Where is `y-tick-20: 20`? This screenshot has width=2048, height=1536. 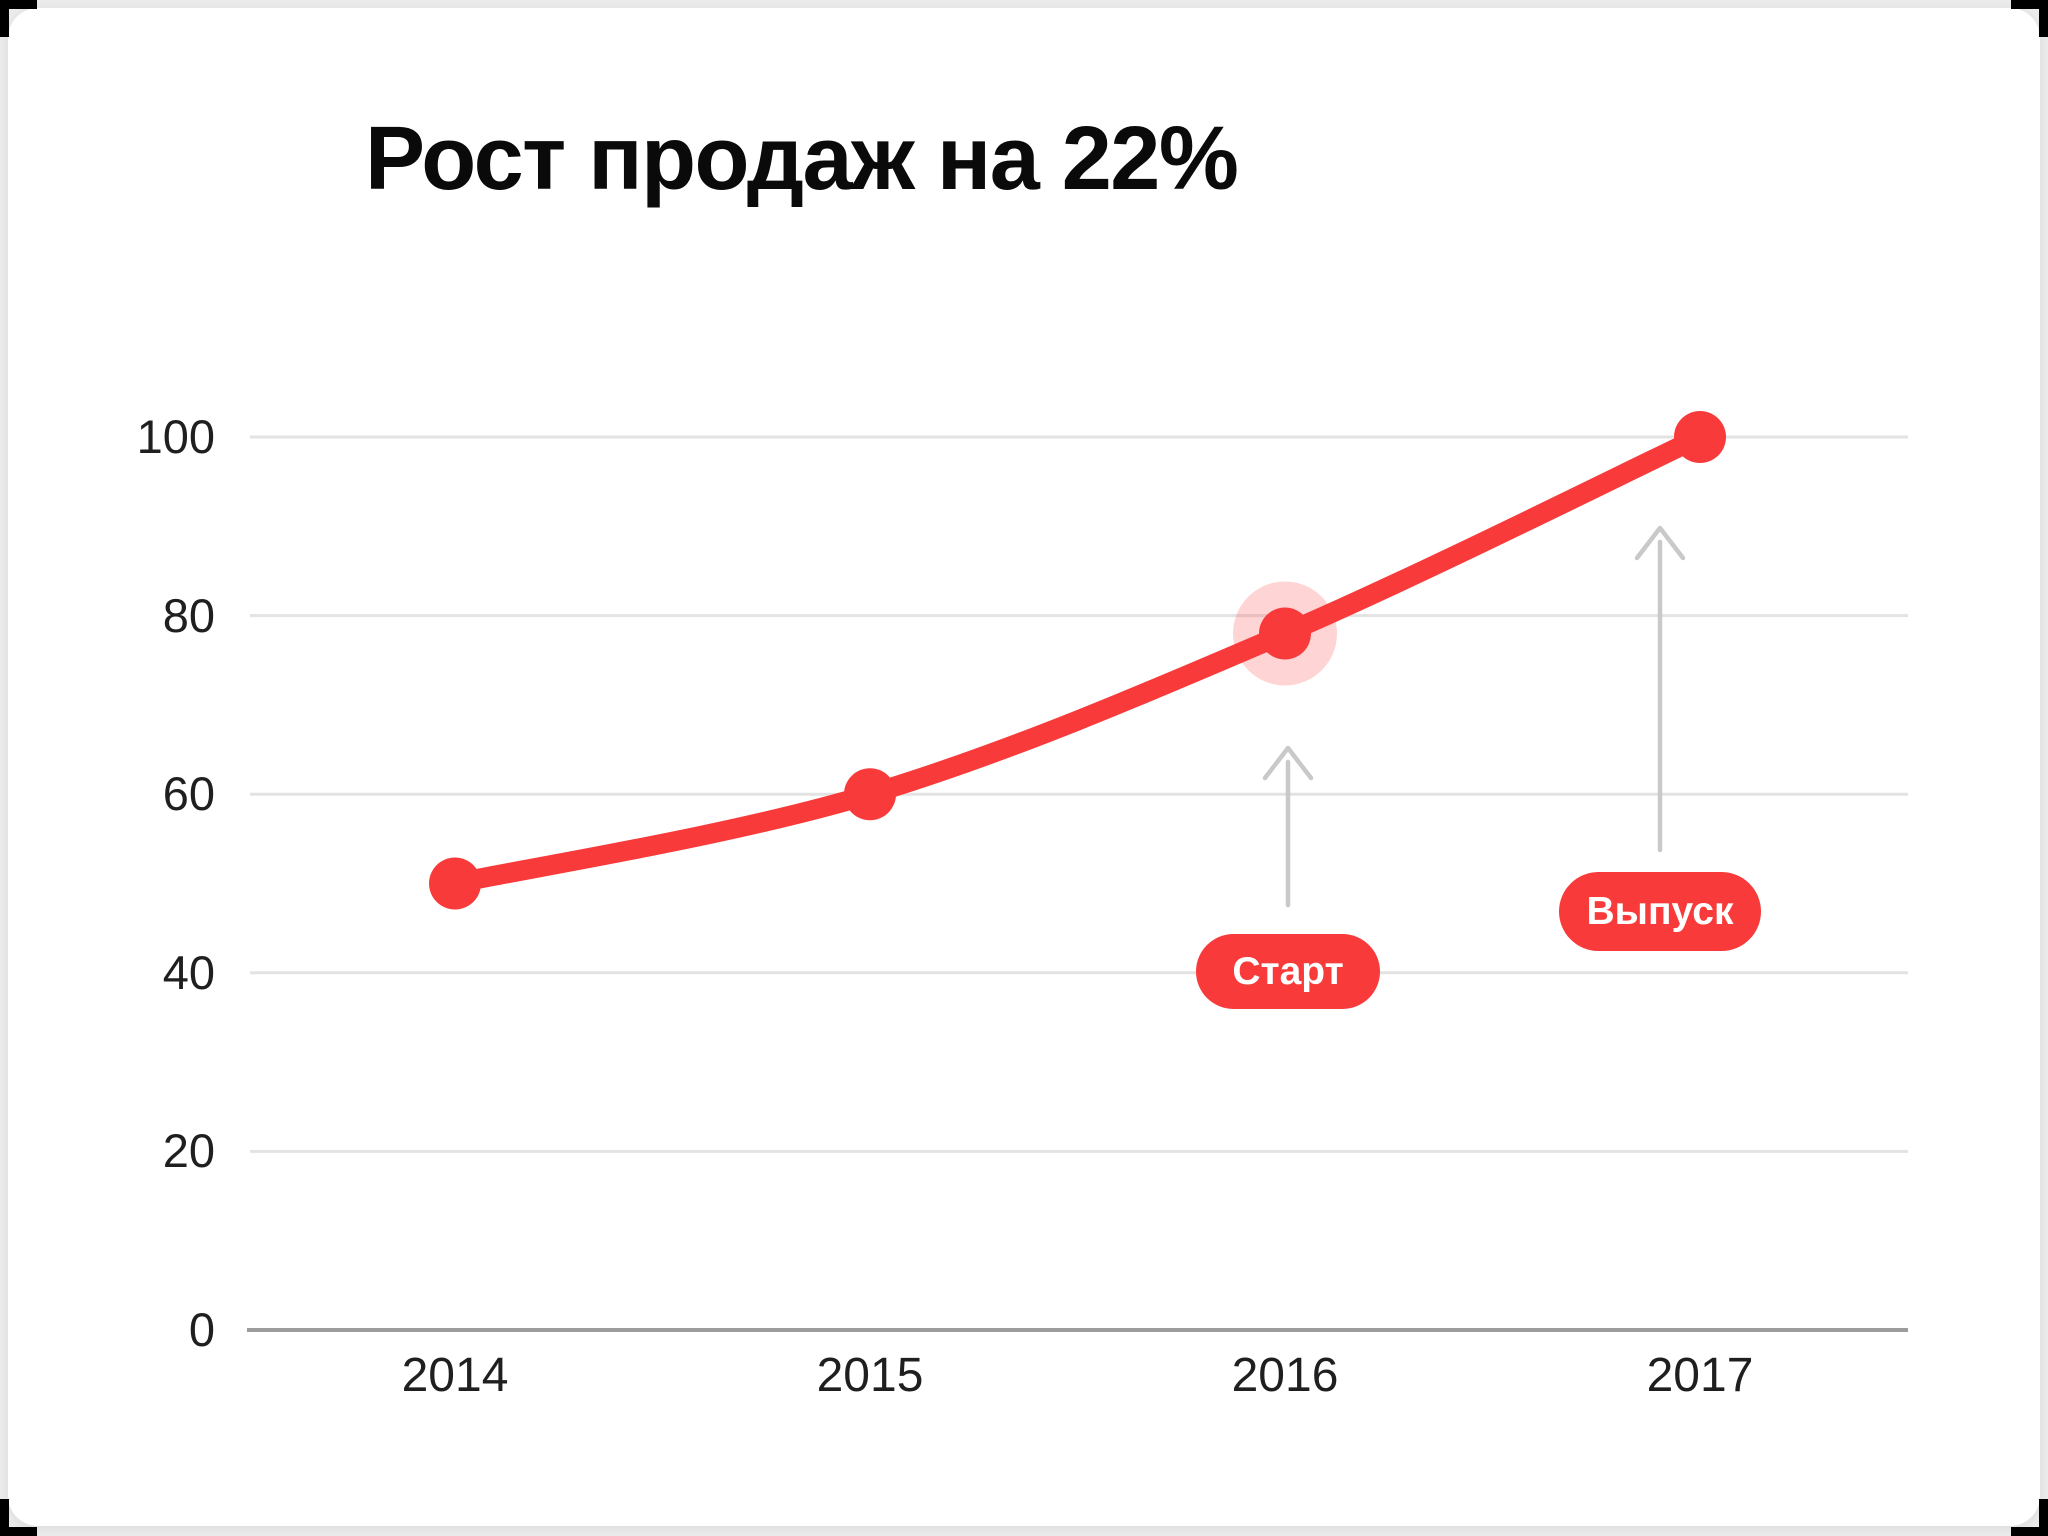
y-tick-20: 20 is located at coordinates (188, 1150).